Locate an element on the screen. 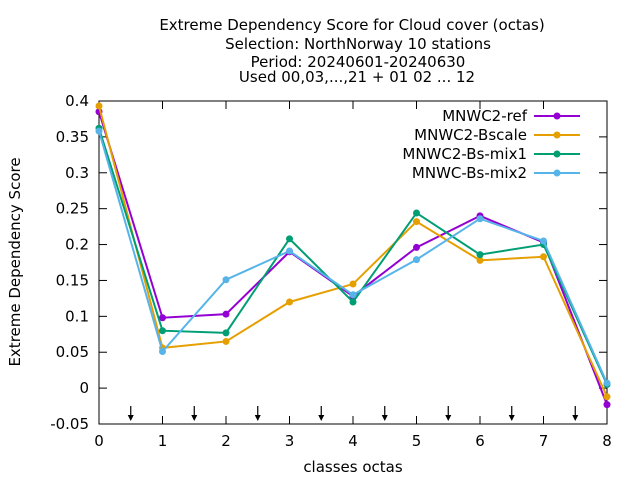 Image resolution: width=640 pixels, height=480 pixels. y-tick-label: 0.25 is located at coordinates (72, 209).